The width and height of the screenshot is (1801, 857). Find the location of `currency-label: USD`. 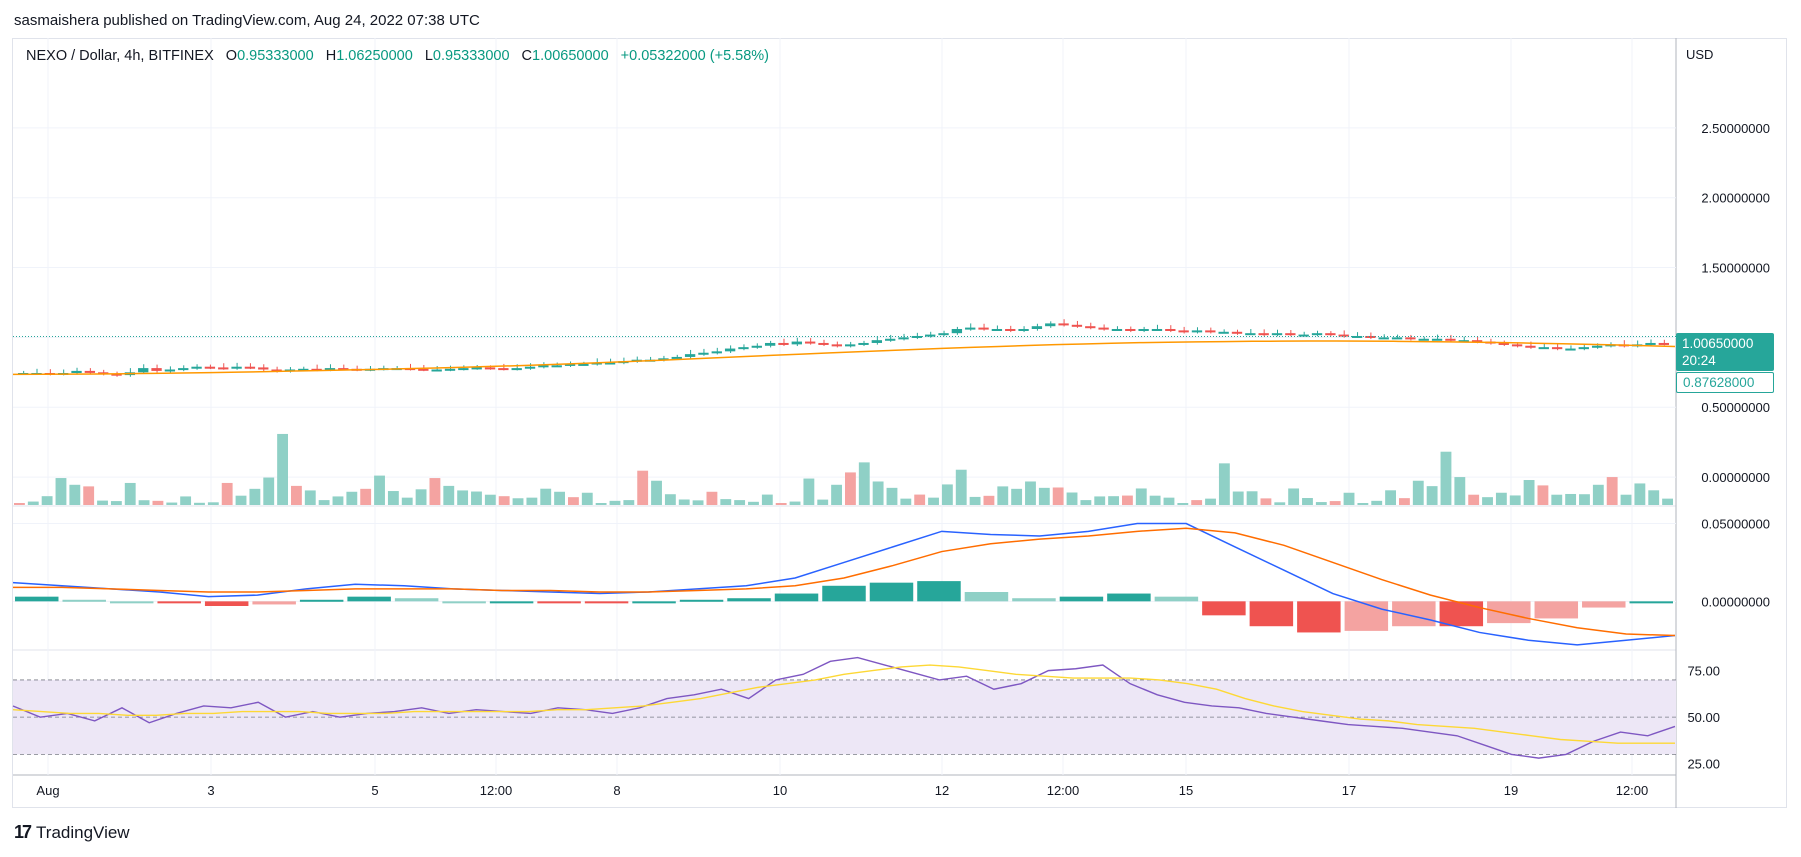

currency-label: USD is located at coordinates (1700, 54).